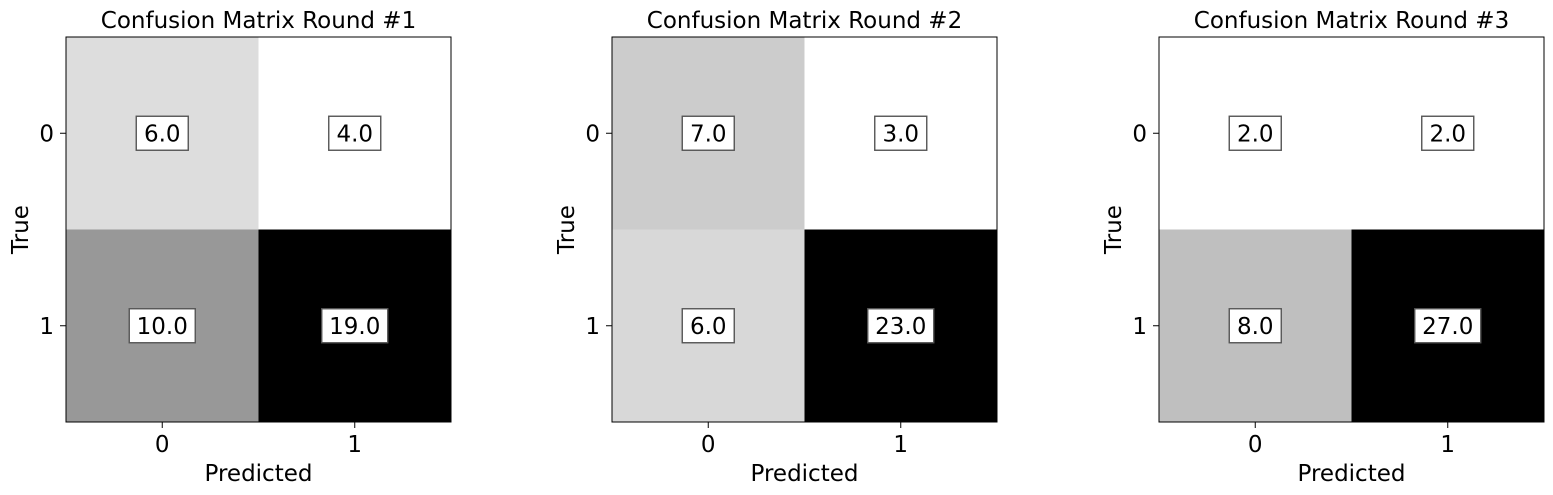 The height and width of the screenshot is (495, 1553). I want to click on cell-value-label: 3.0, so click(901, 133).